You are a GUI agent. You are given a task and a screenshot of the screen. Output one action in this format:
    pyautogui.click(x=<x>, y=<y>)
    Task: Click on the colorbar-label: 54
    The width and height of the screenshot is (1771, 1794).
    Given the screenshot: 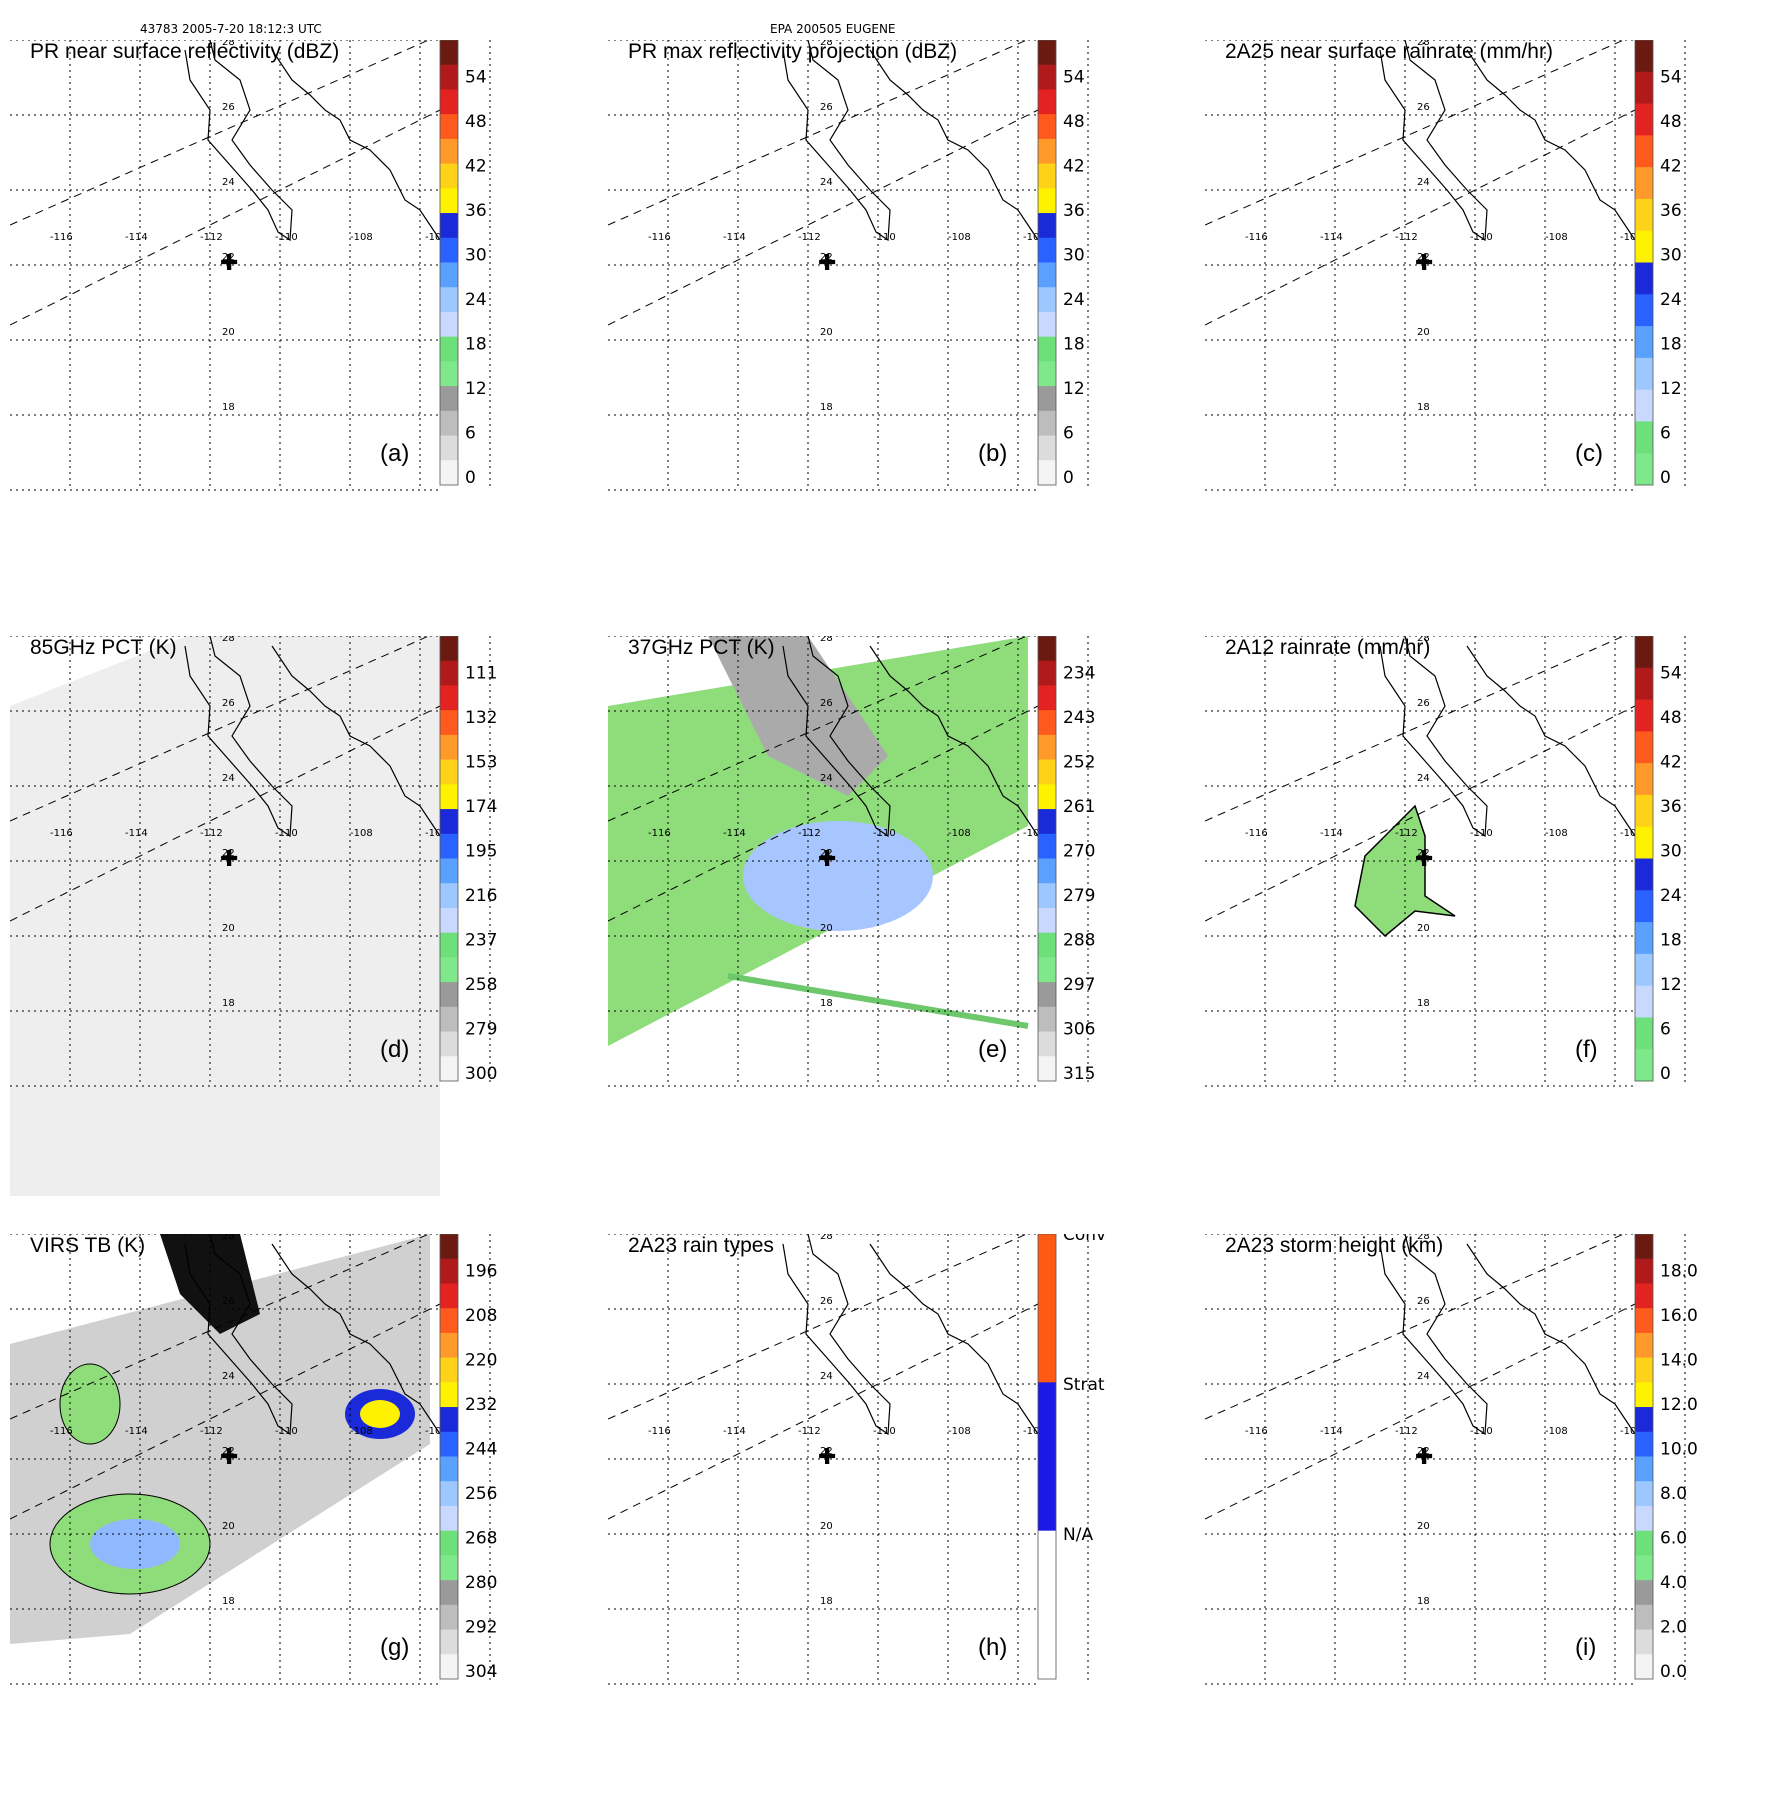 What is the action you would take?
    pyautogui.click(x=1671, y=674)
    